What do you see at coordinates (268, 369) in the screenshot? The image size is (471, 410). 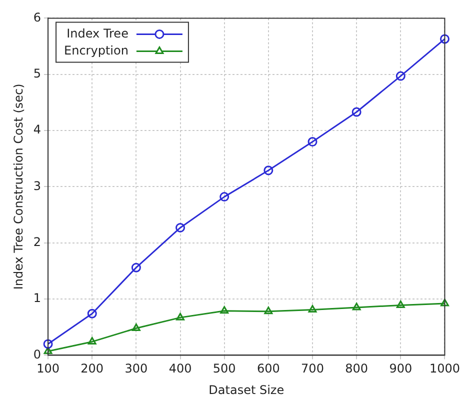 I see `x-tick-label: 600` at bounding box center [268, 369].